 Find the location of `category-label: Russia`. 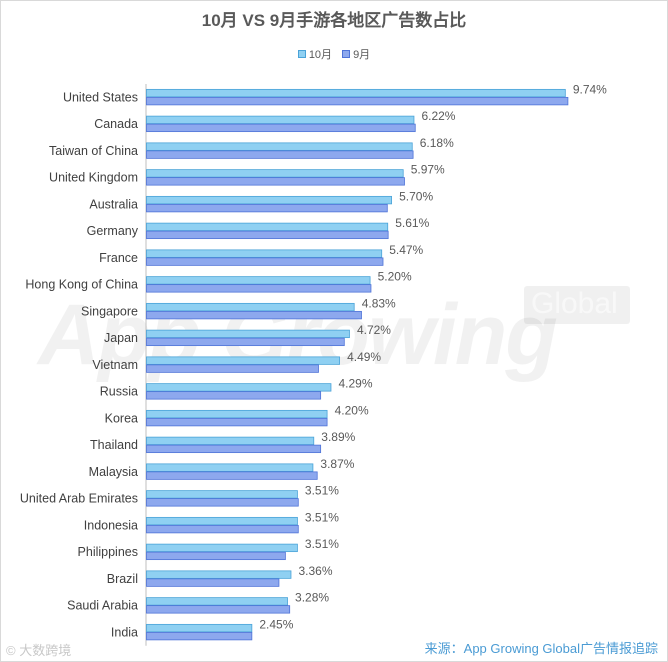

category-label: Russia is located at coordinates (119, 392).